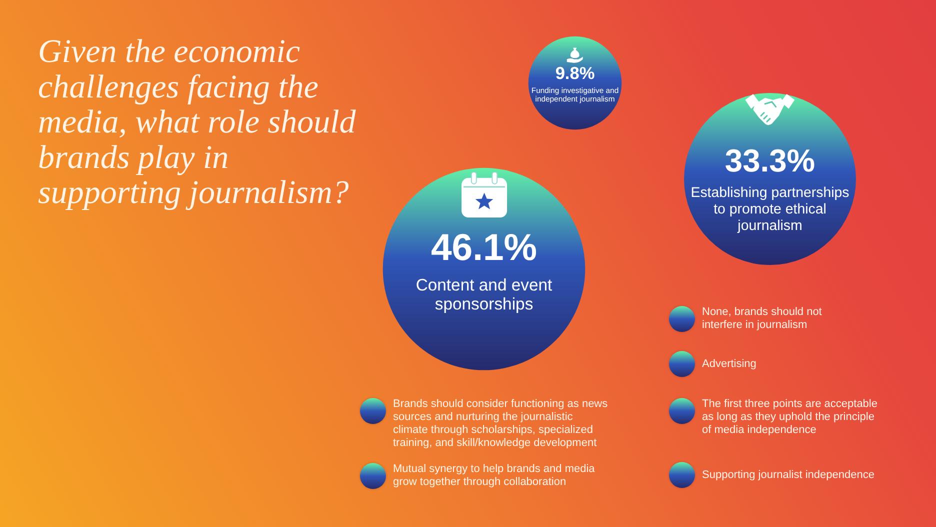  What do you see at coordinates (790, 417) in the screenshot?
I see `text: The first three points are acceptable as long as they uphold the principle of media independence` at bounding box center [790, 417].